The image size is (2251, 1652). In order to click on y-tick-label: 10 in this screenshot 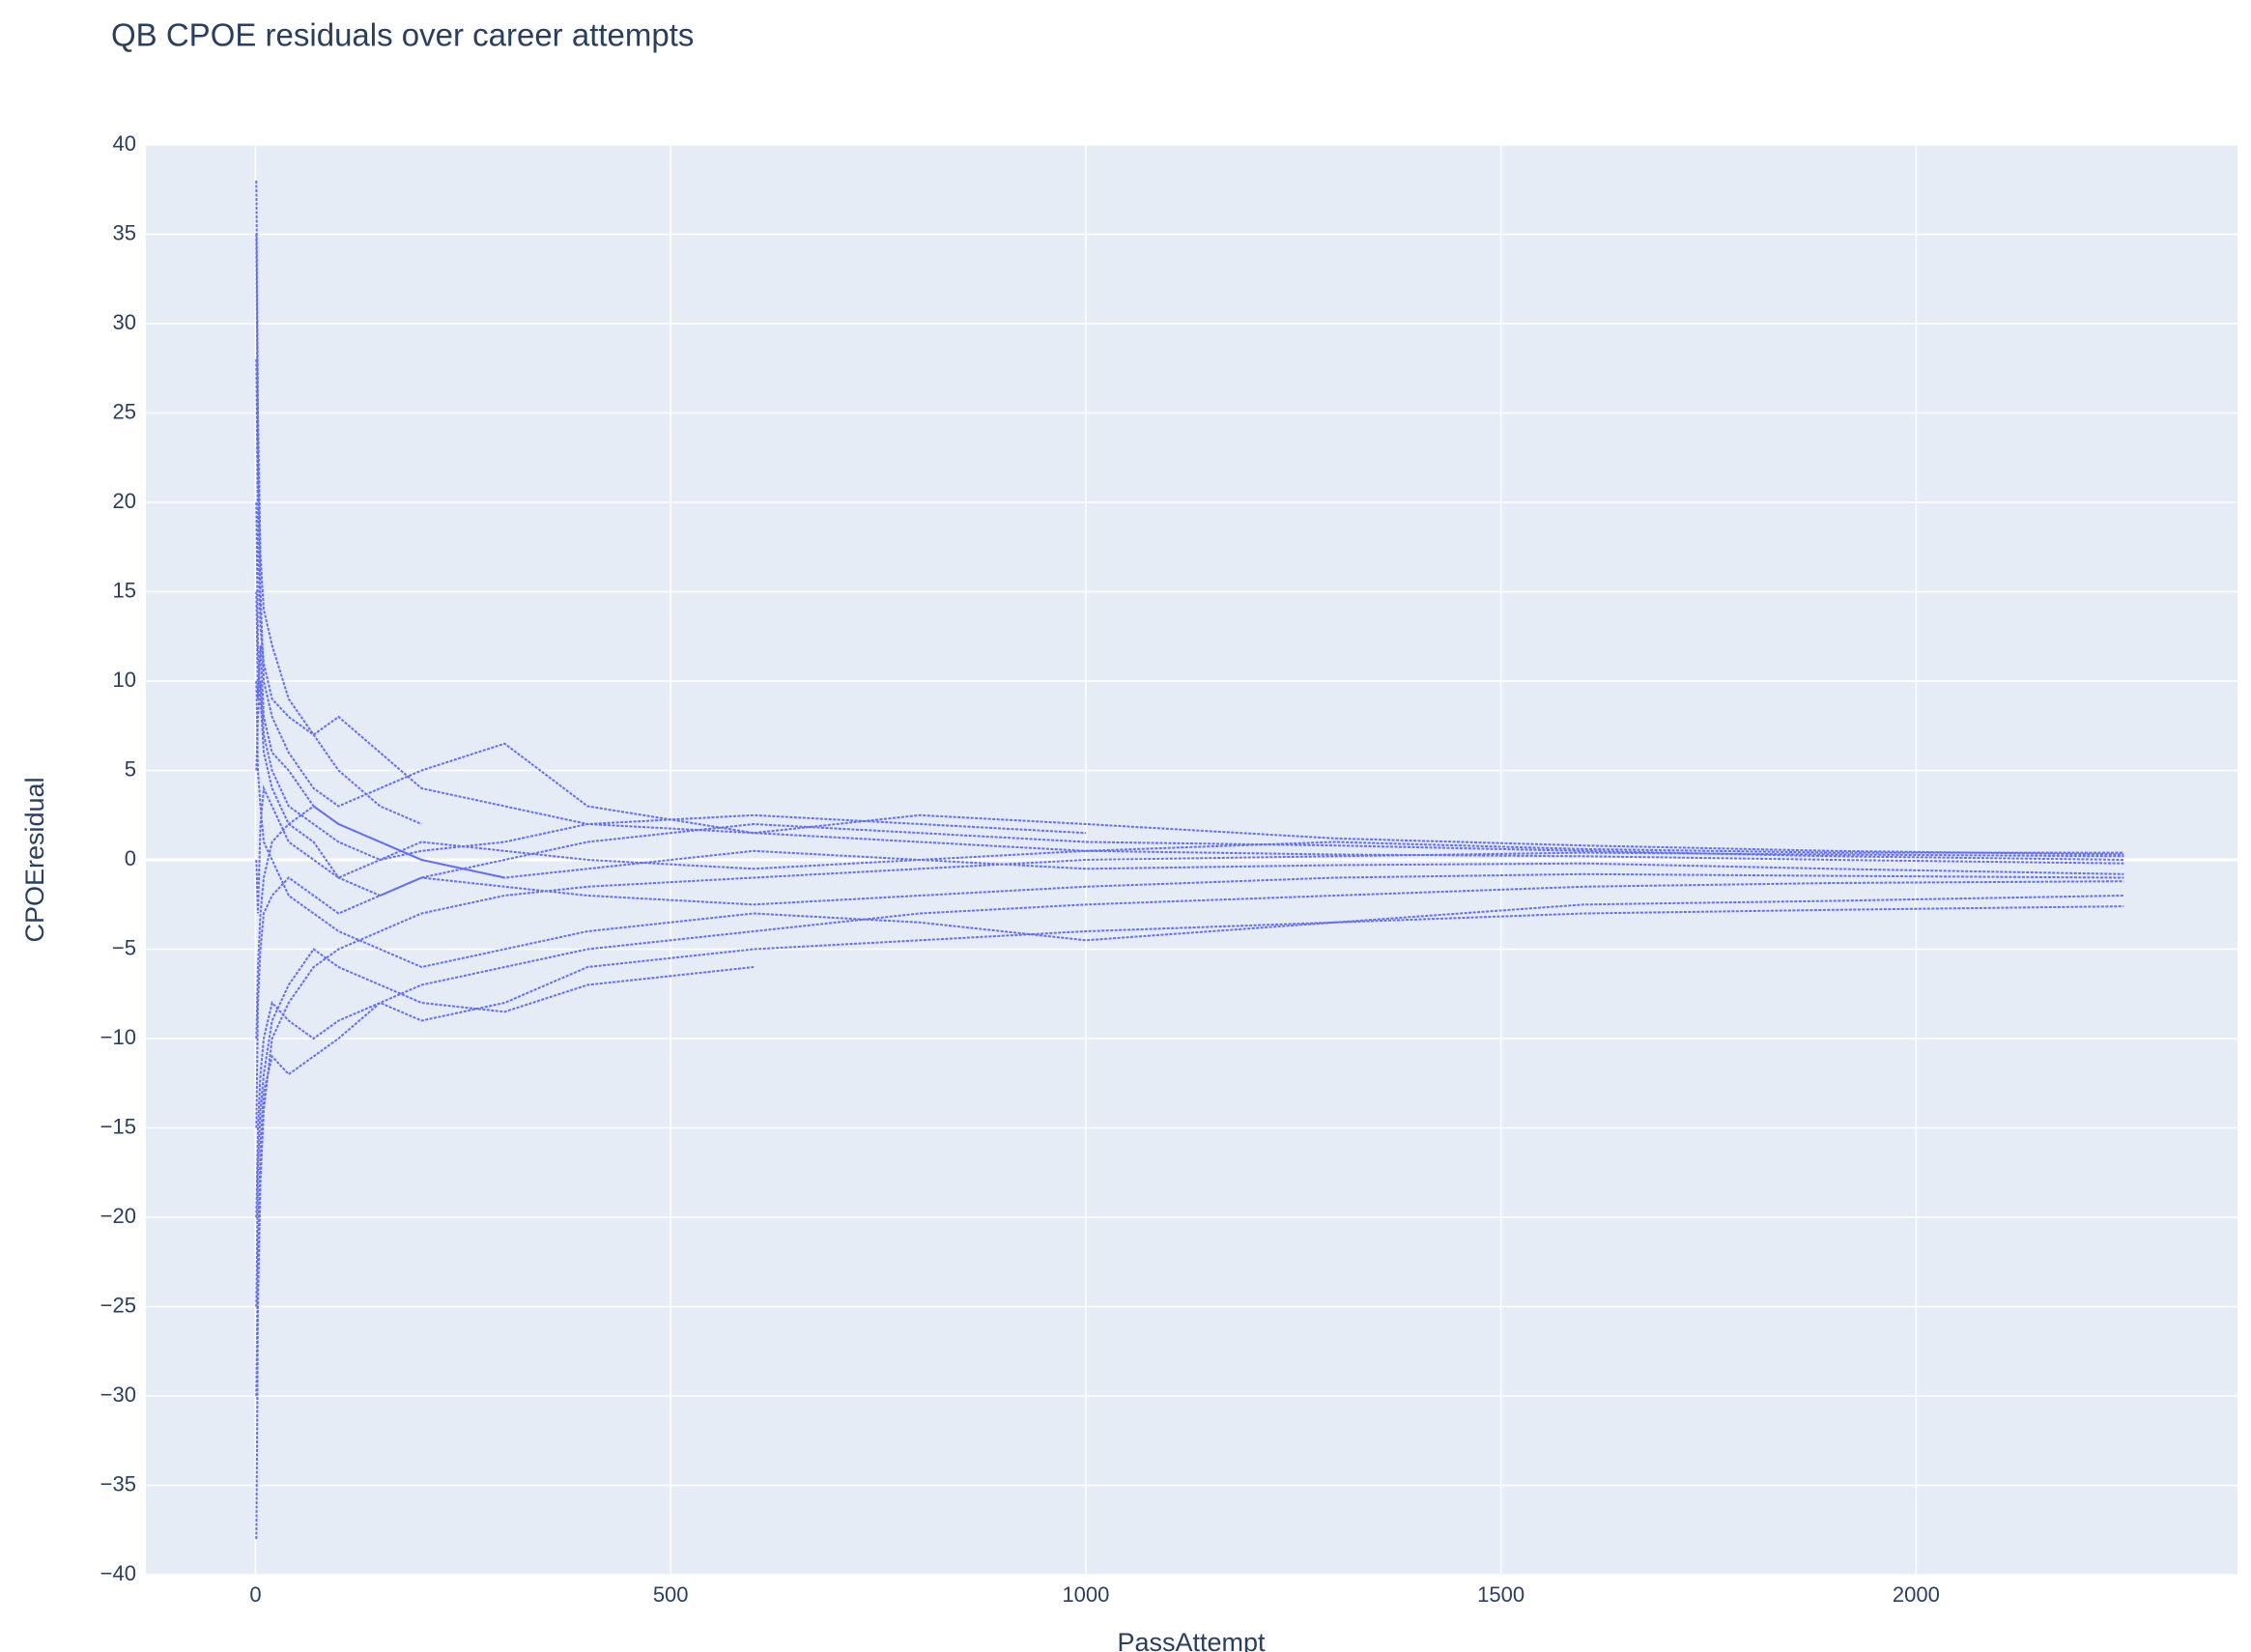, I will do `click(125, 680)`.